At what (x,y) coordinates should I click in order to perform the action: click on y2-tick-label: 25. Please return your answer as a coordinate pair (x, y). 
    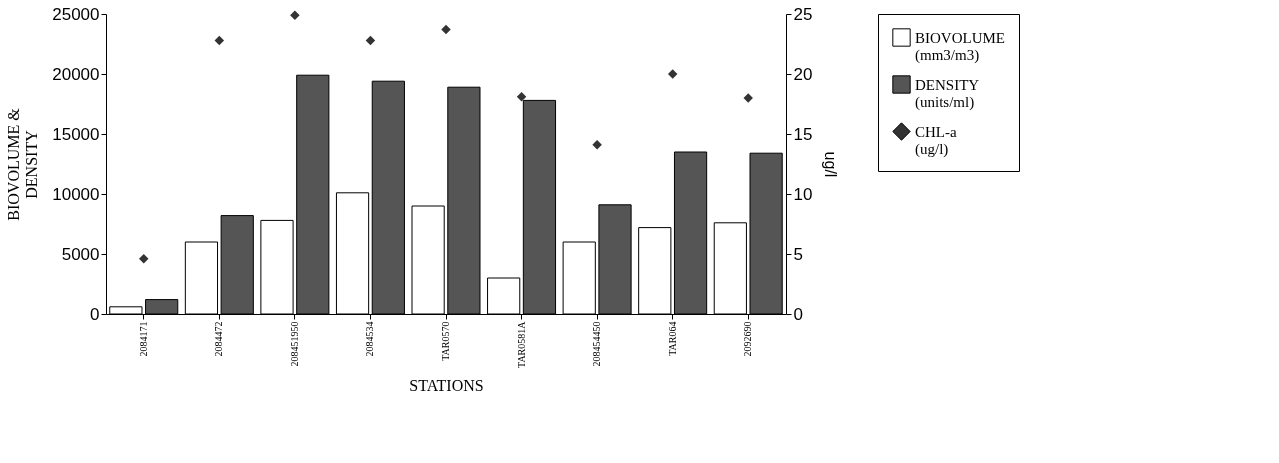
    Looking at the image, I should click on (803, 14).